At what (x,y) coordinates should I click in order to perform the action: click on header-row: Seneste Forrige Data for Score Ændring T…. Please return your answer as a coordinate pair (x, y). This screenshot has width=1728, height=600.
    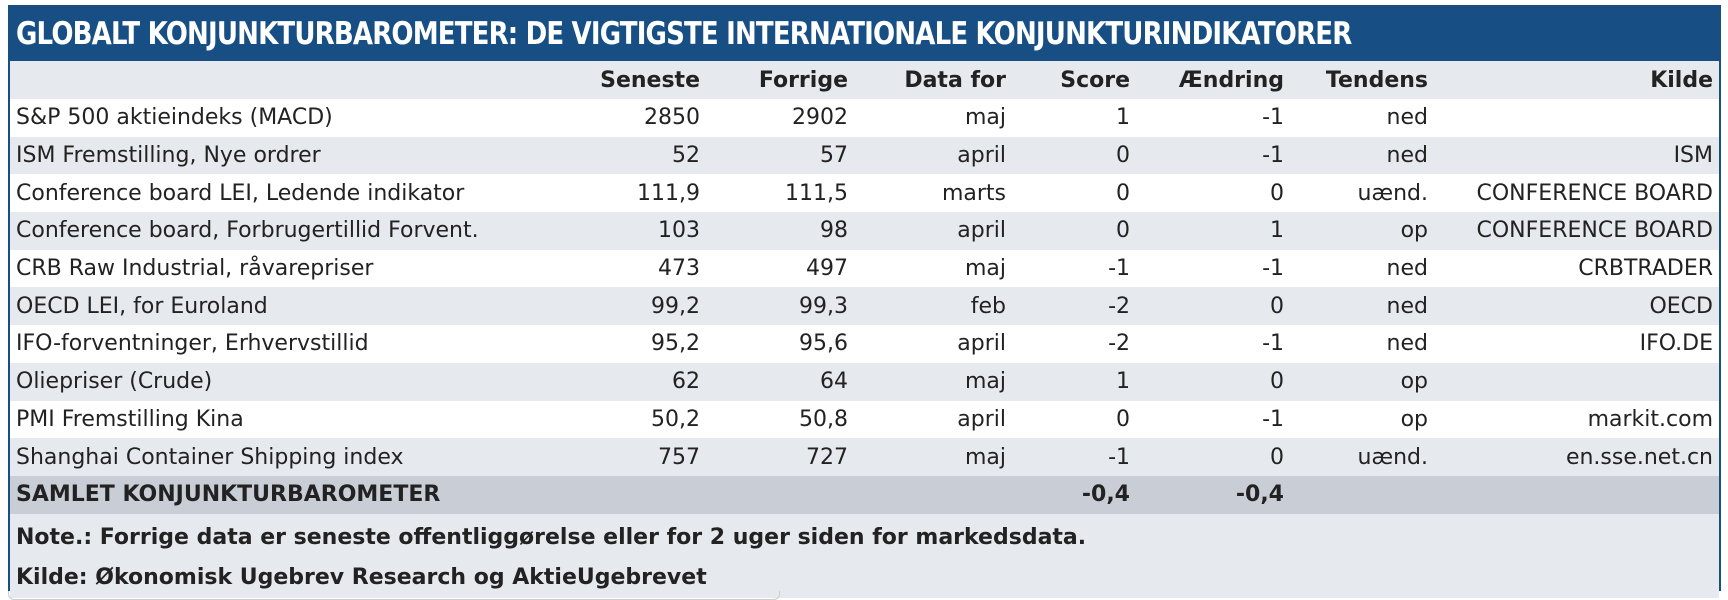
    Looking at the image, I should click on (864, 80).